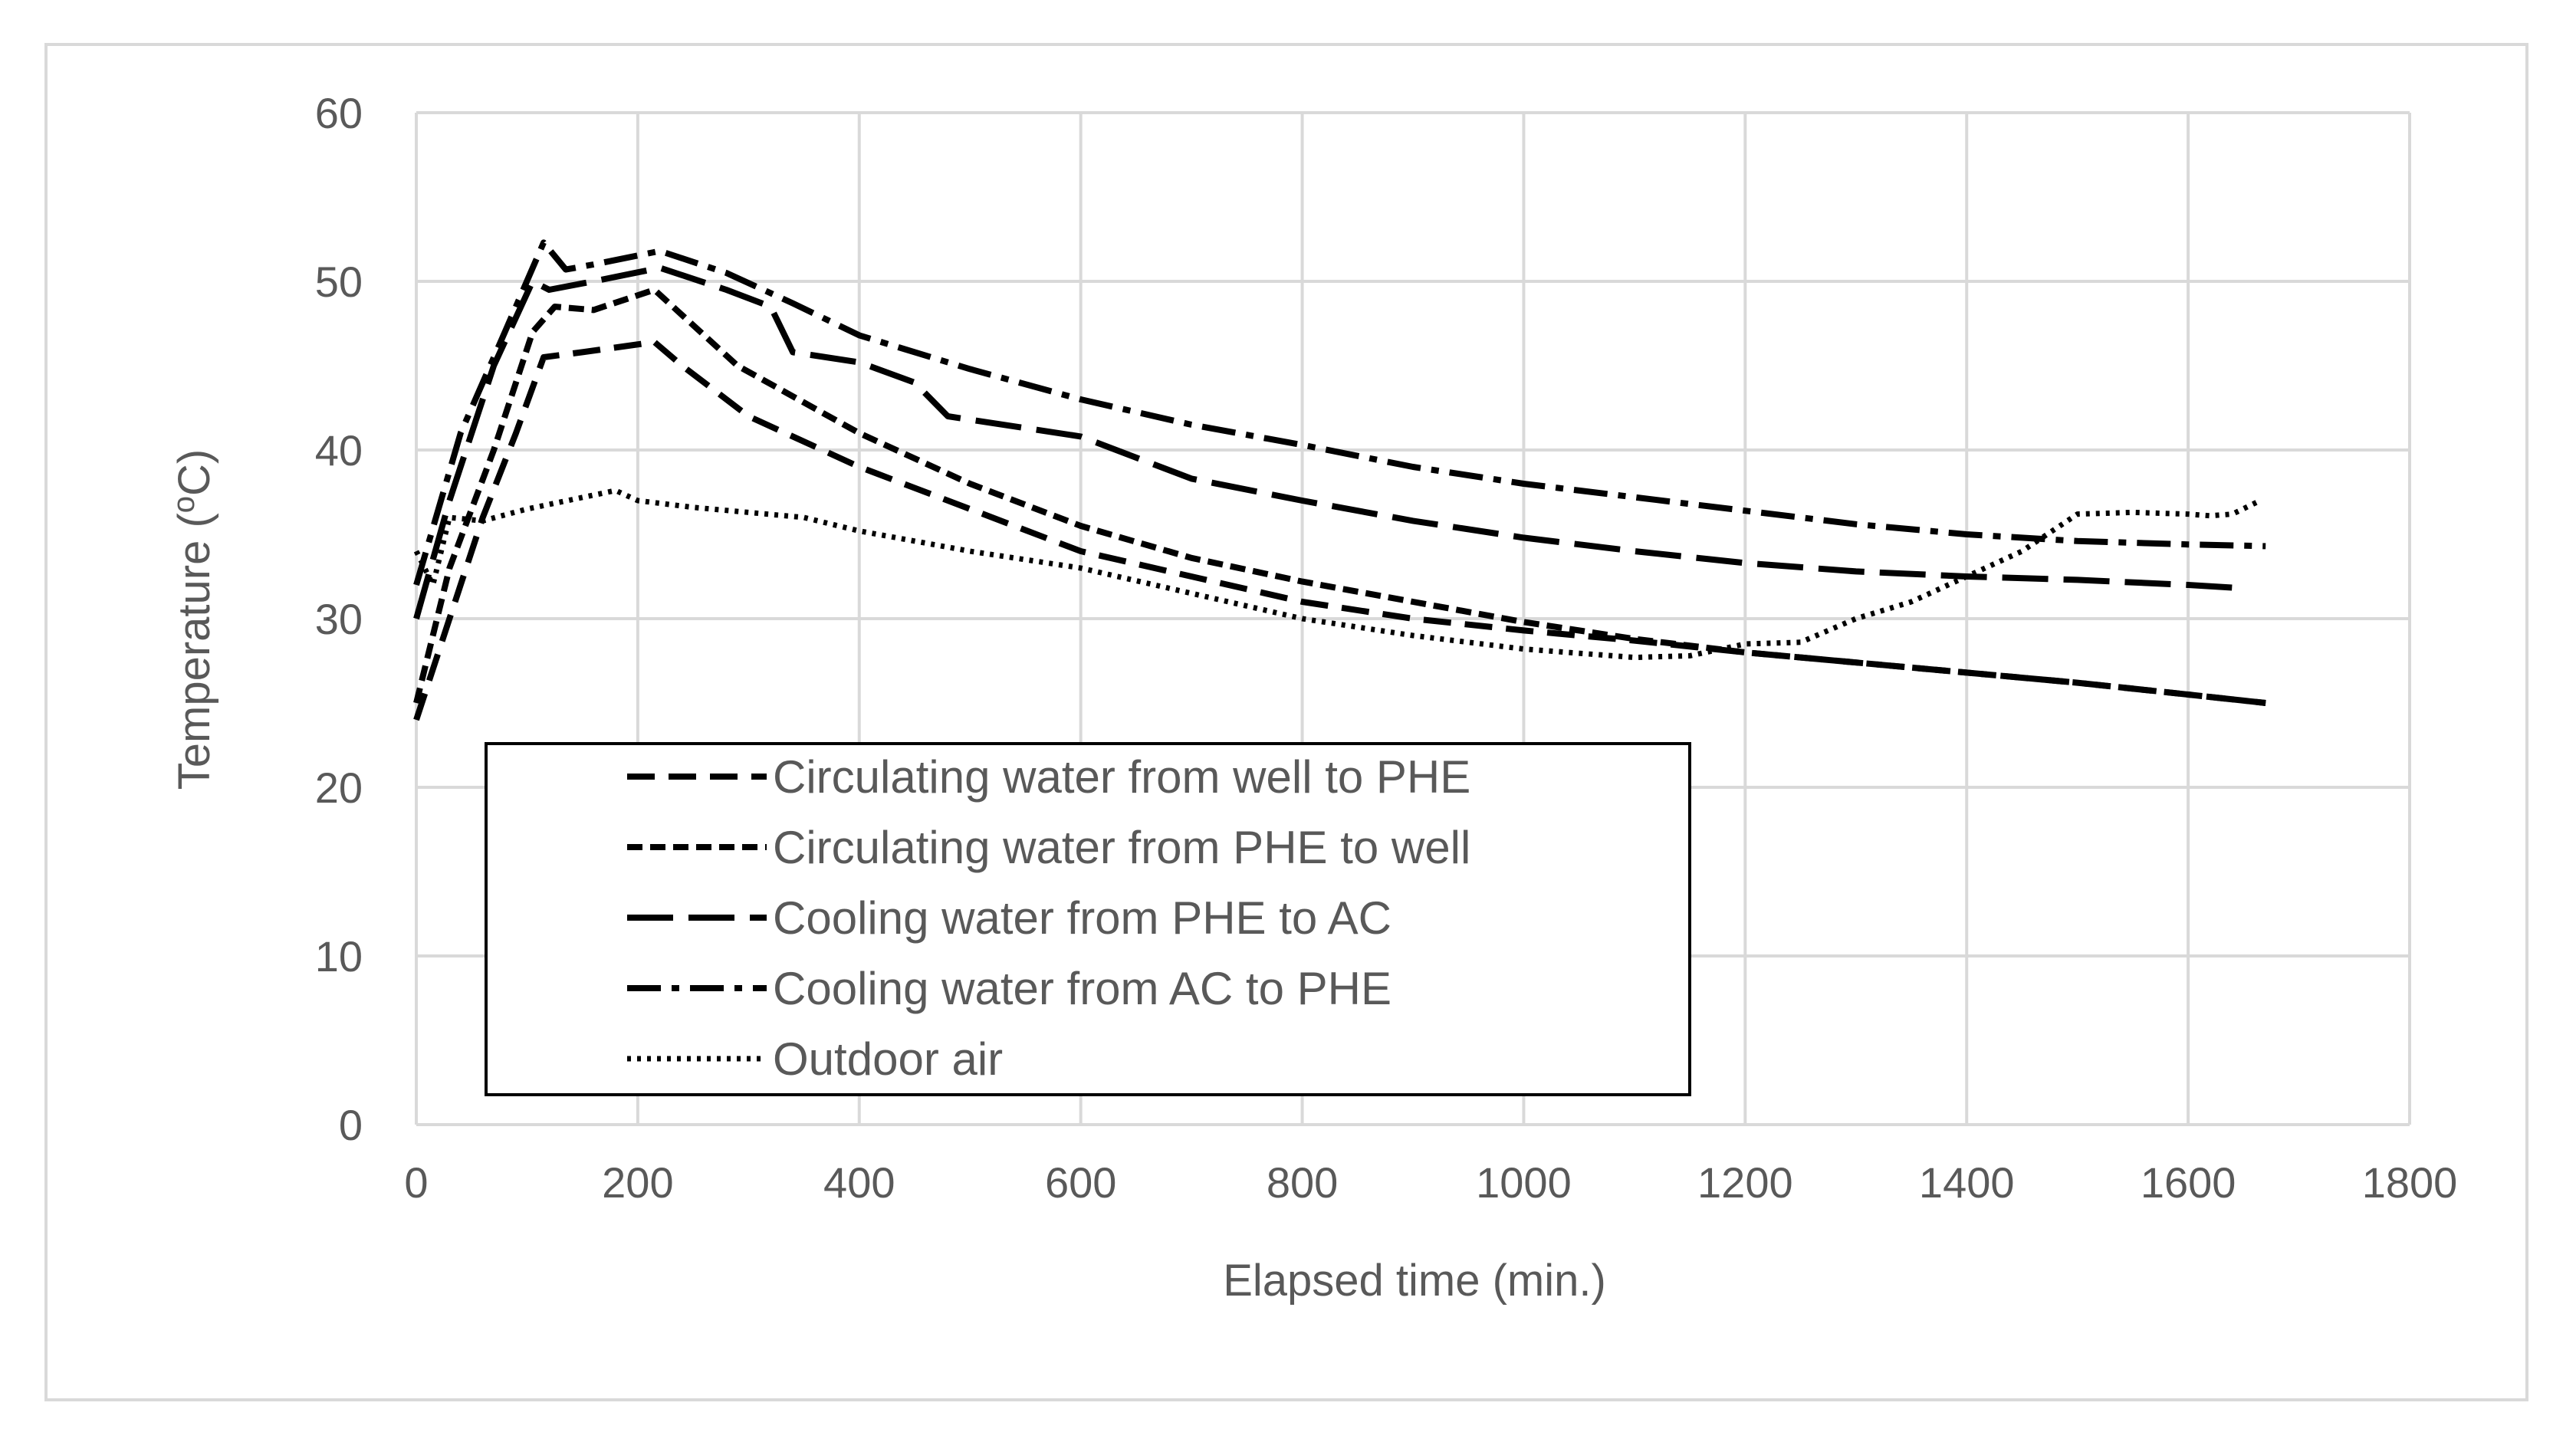  What do you see at coordinates (1080, 1182) in the screenshot?
I see `x-tick-label: 600` at bounding box center [1080, 1182].